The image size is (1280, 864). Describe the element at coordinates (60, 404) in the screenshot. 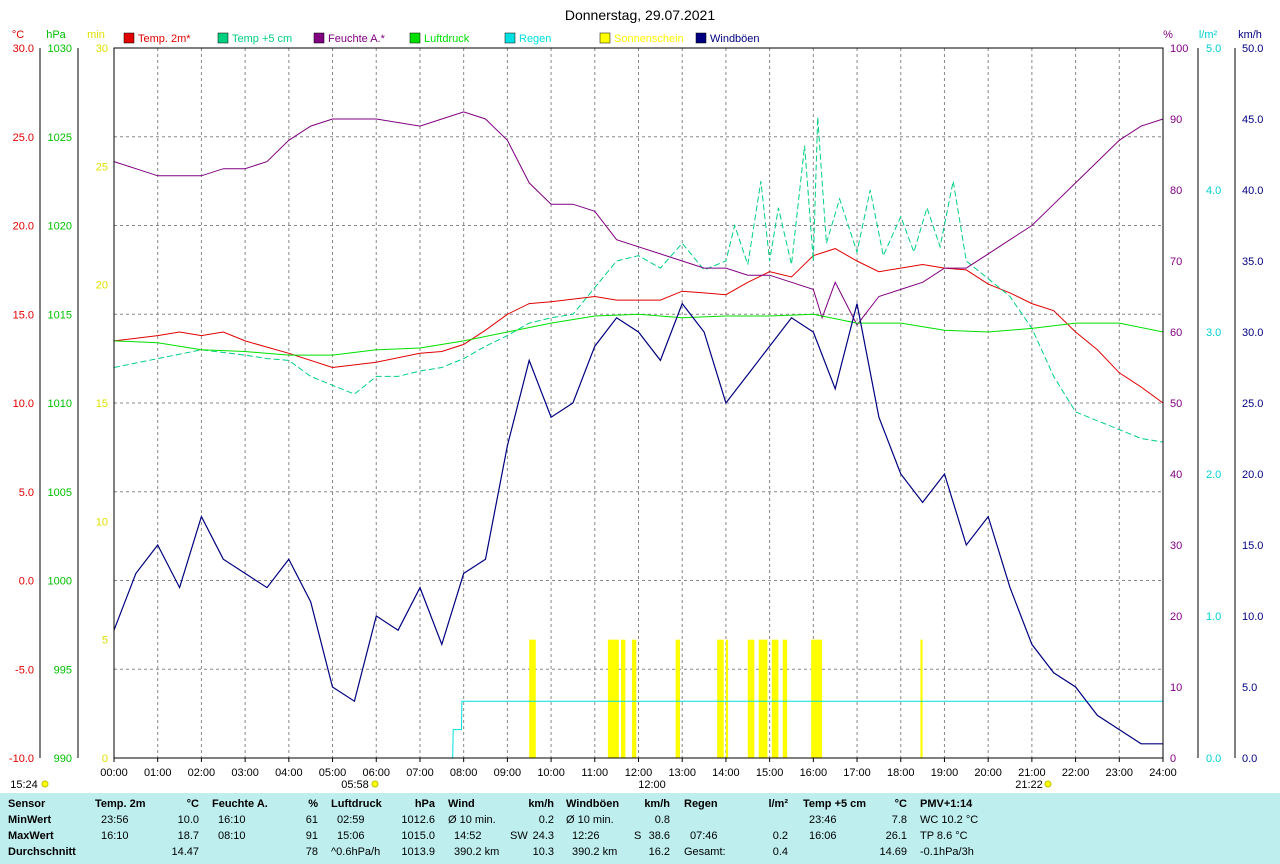

I see `pressure-tick-4: 1010` at that location.